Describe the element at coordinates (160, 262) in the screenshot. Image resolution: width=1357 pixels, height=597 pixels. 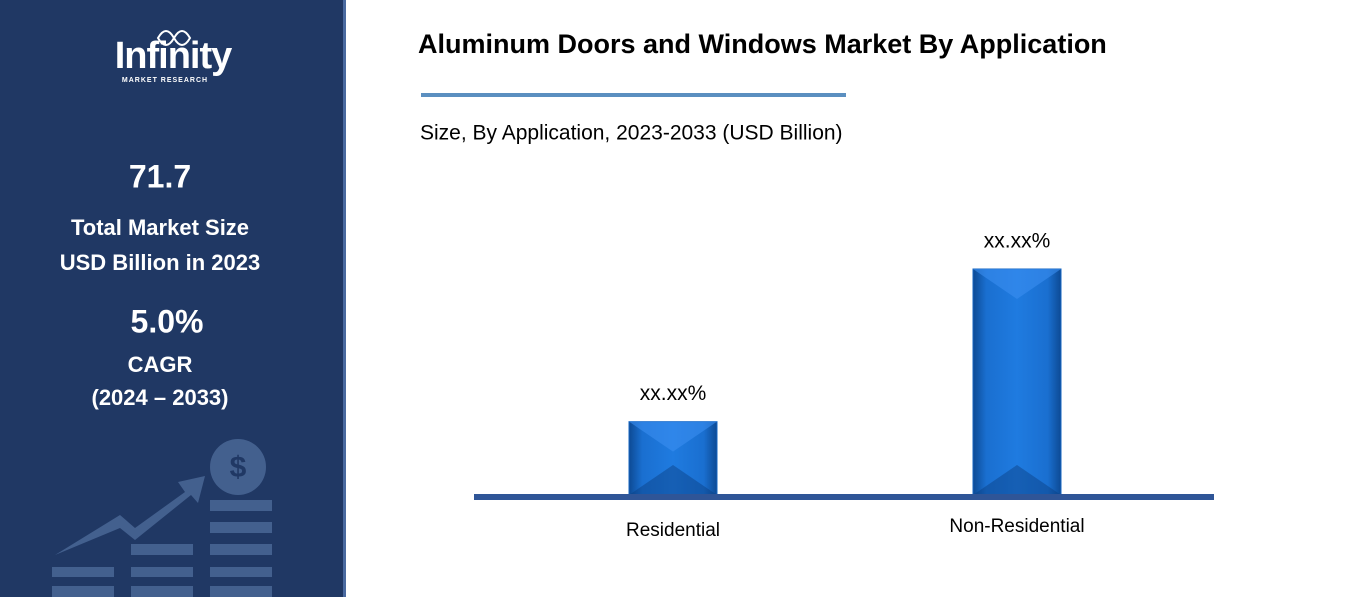
I see `stat-label: USD Billion in 2023` at that location.